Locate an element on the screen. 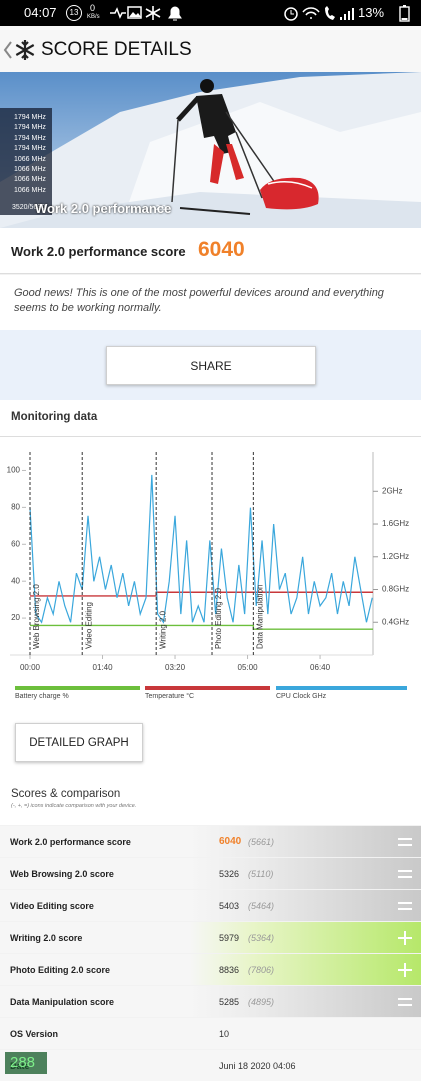  x-tick-label: 06:40 is located at coordinates (320, 667).